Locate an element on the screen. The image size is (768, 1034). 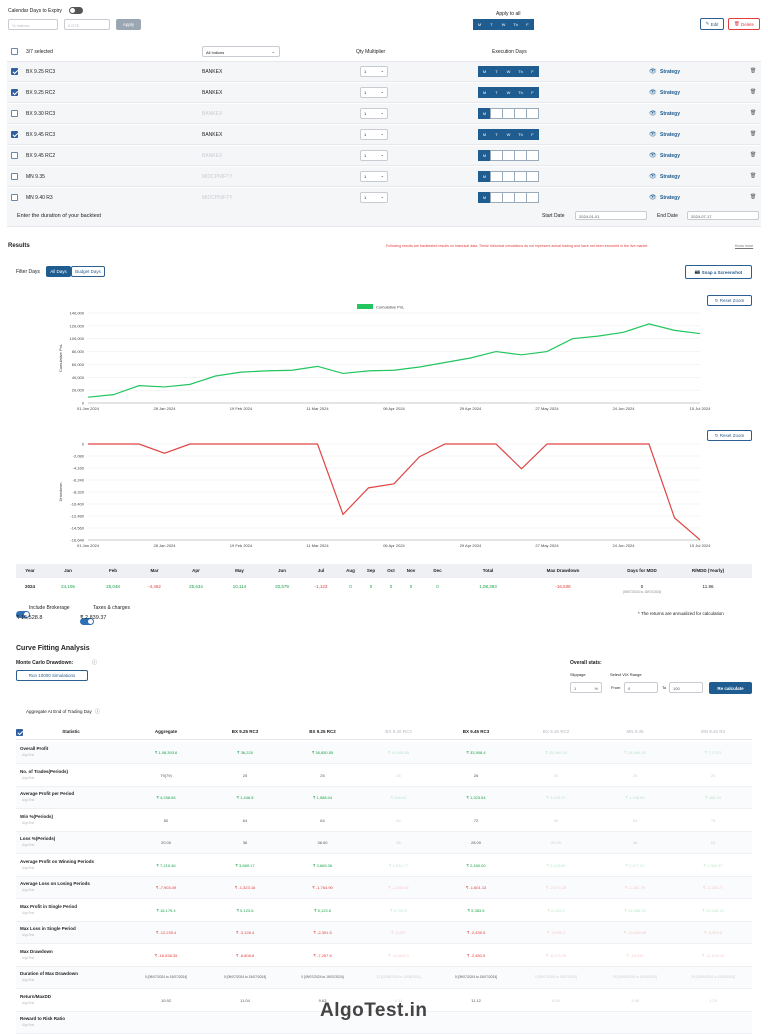
calendar-days-toggle is located at coordinates (76, 10).